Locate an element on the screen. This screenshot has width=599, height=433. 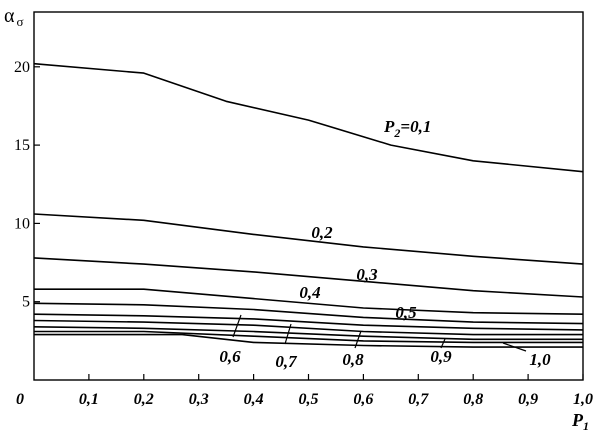
x-tick-label: 0,4 is located at coordinates (254, 399).